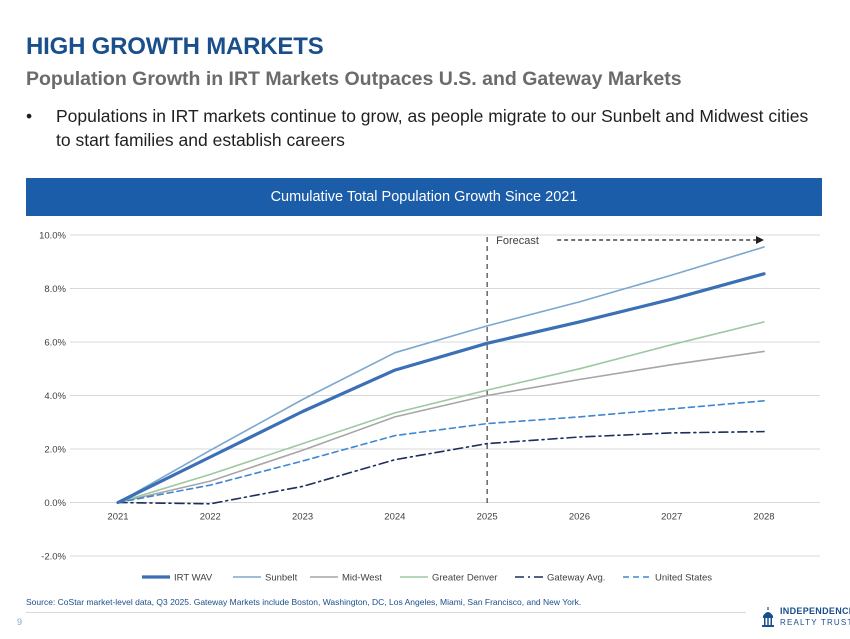 This screenshot has width=850, height=639. I want to click on y-tick-label: 6.0%, so click(55, 343).